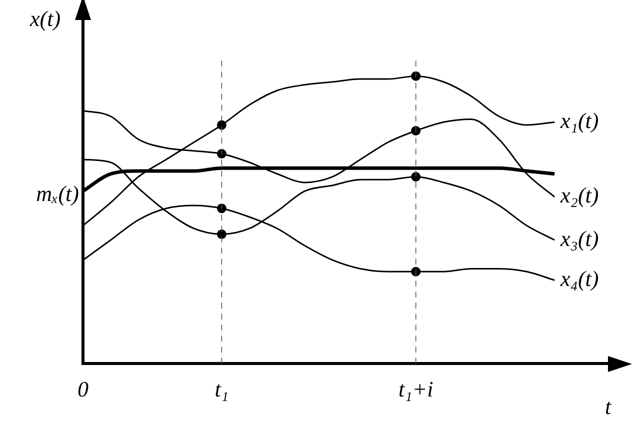  Describe the element at coordinates (579, 238) in the screenshot. I see `series-label: x₃(t)` at that location.